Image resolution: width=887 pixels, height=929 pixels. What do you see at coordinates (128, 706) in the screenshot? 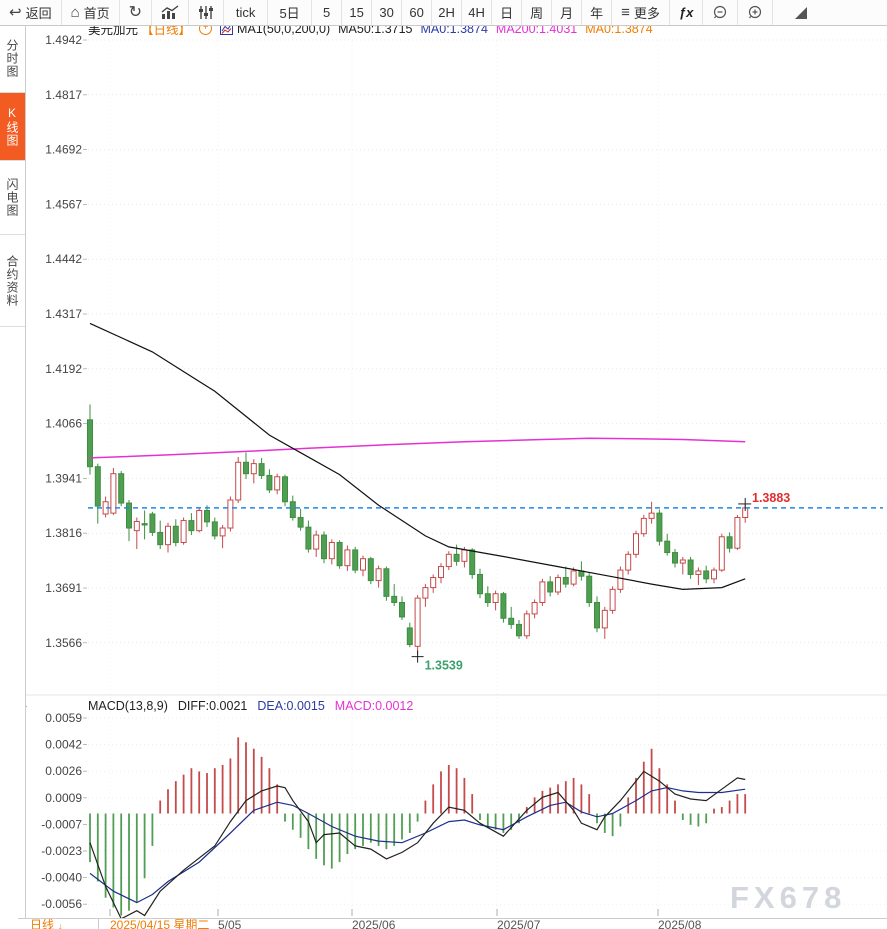
I see `macd-title: MACD(13,8,9)` at bounding box center [128, 706].